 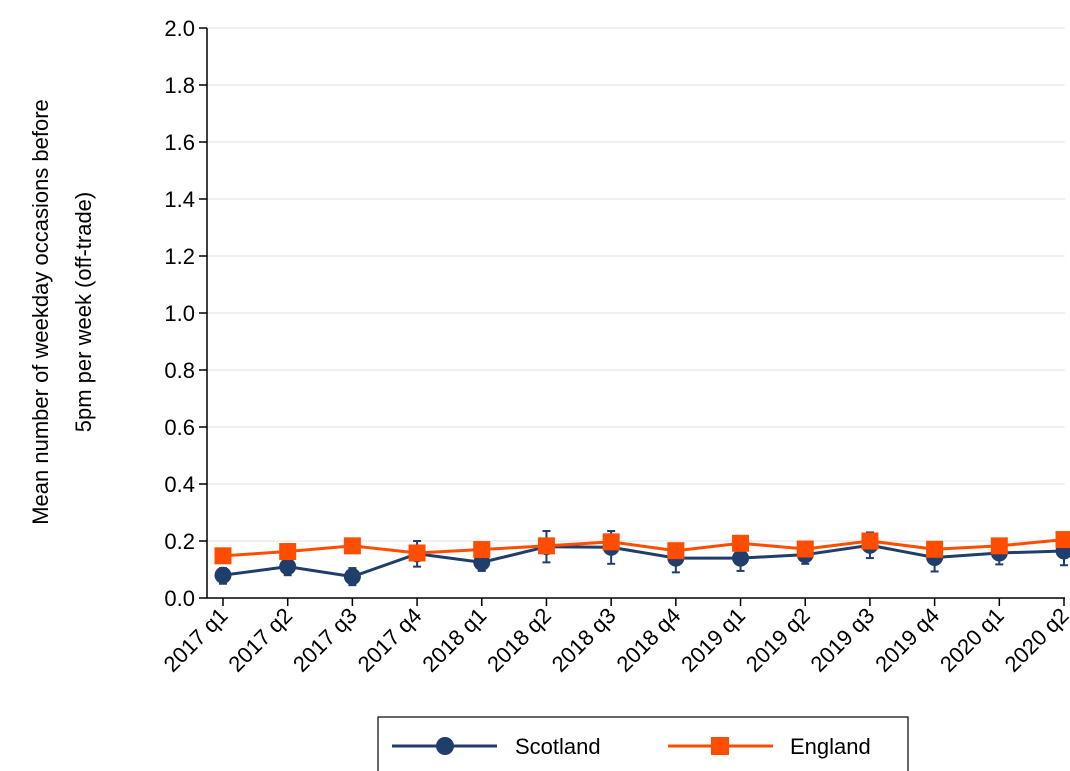 I want to click on x-tick-label: 2018 q3, so click(x=584, y=640).